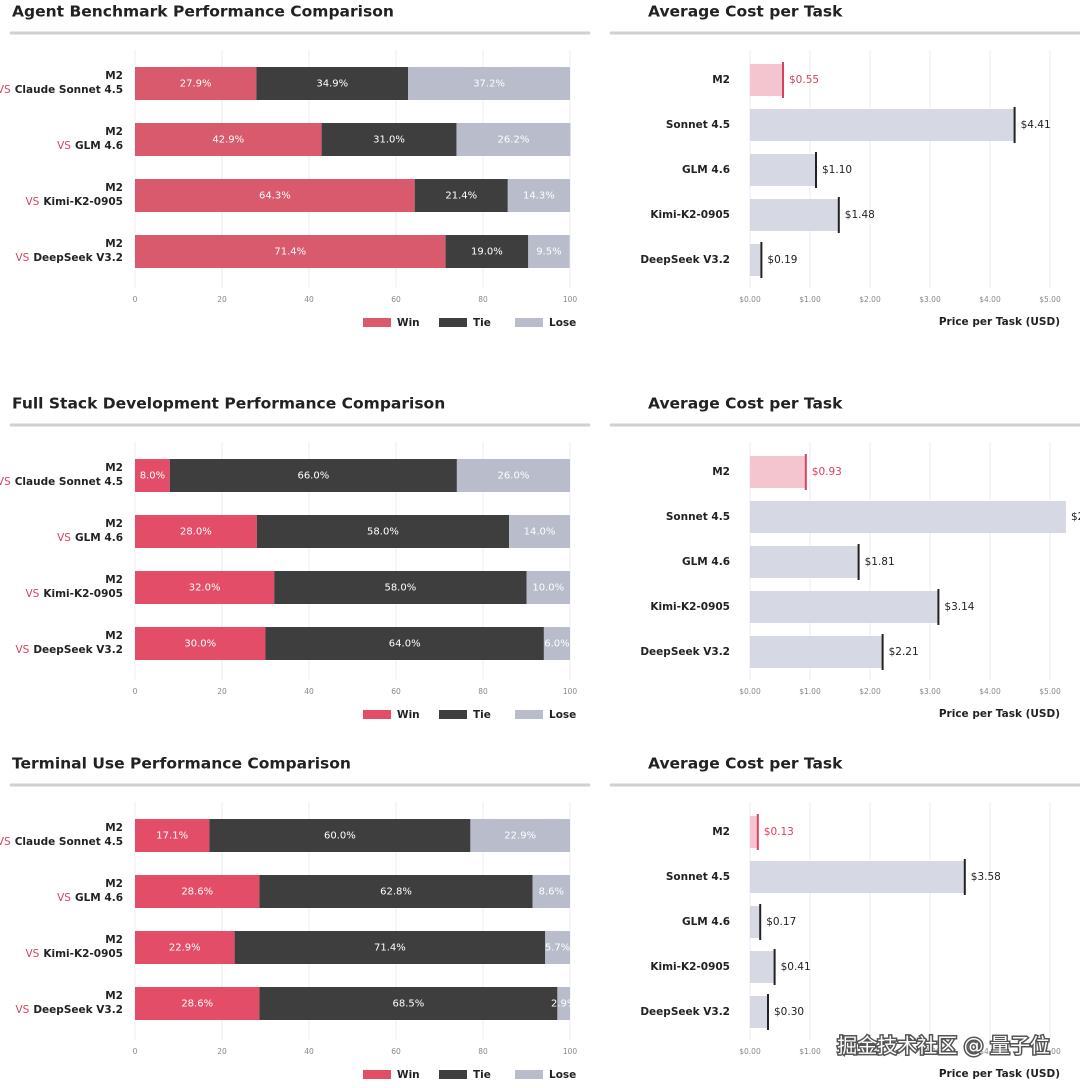  What do you see at coordinates (556, 644) in the screenshot?
I see `value-label: 6.0%` at bounding box center [556, 644].